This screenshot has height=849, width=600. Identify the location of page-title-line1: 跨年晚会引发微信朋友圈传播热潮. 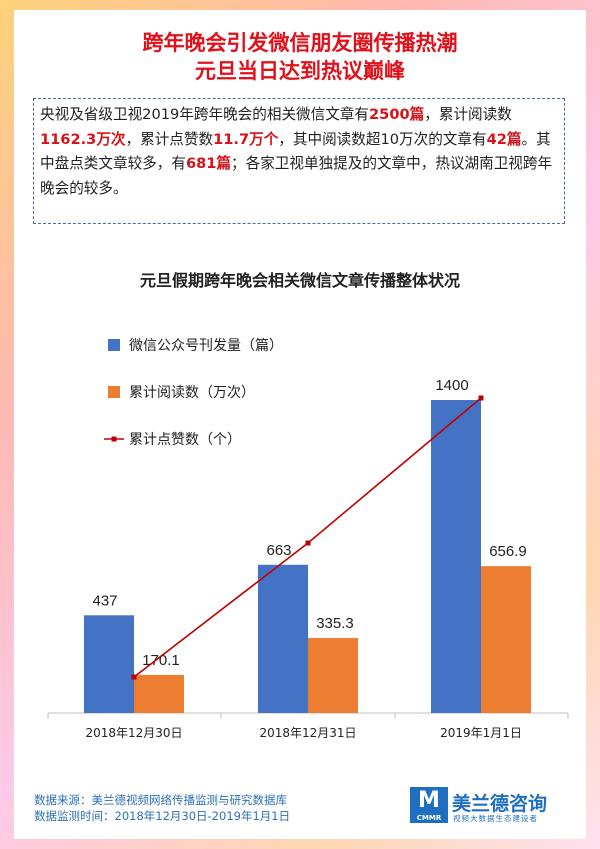
(300, 43).